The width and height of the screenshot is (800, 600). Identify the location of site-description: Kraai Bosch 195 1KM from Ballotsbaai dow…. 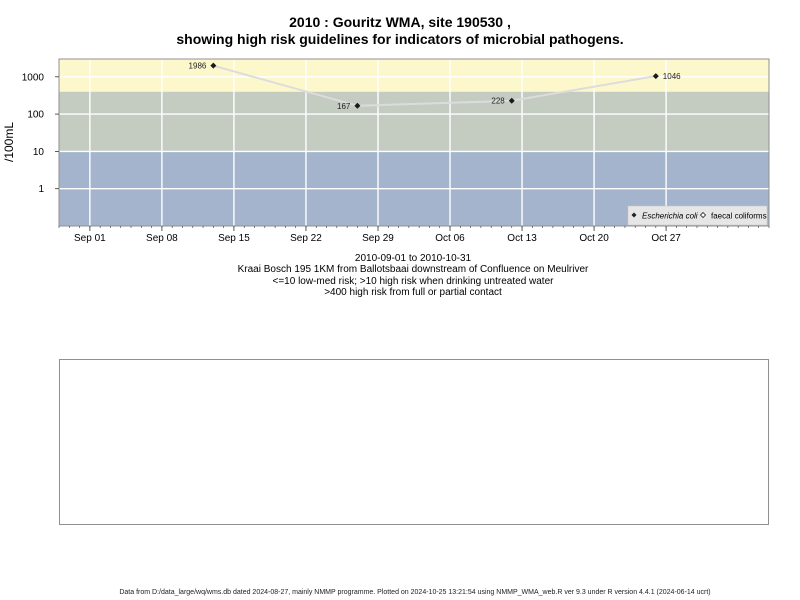
(413, 269).